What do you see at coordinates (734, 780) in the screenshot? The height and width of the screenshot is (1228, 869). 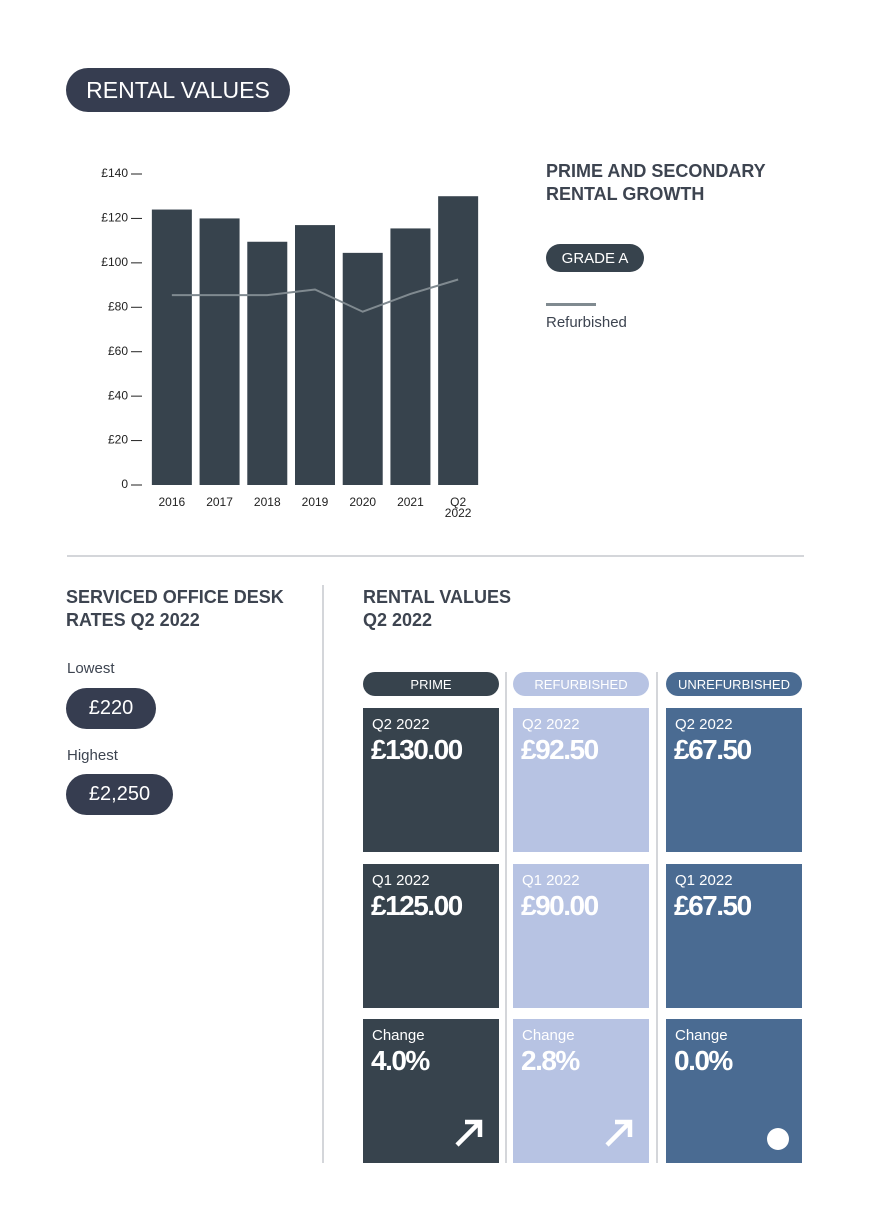 I see `value-card: Q2 2022 £67.50` at bounding box center [734, 780].